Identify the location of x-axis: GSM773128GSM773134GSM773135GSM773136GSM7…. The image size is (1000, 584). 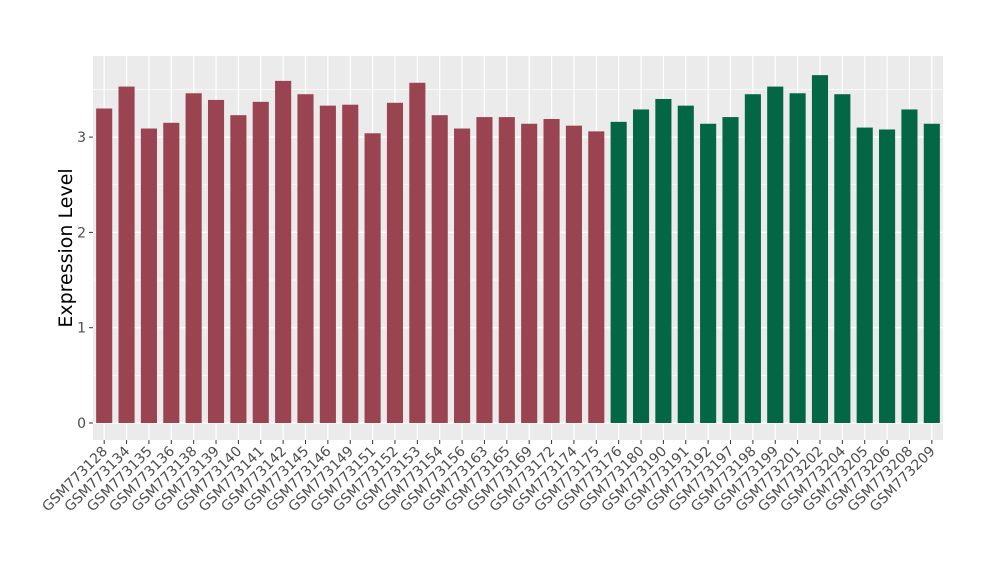
(489, 477).